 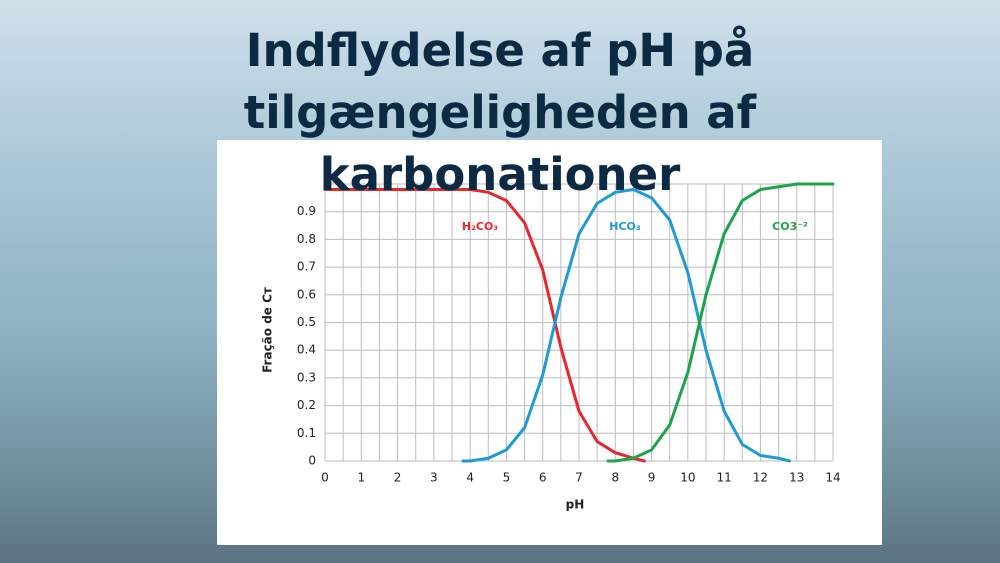 I want to click on series-label: CO3⁻², so click(x=790, y=226).